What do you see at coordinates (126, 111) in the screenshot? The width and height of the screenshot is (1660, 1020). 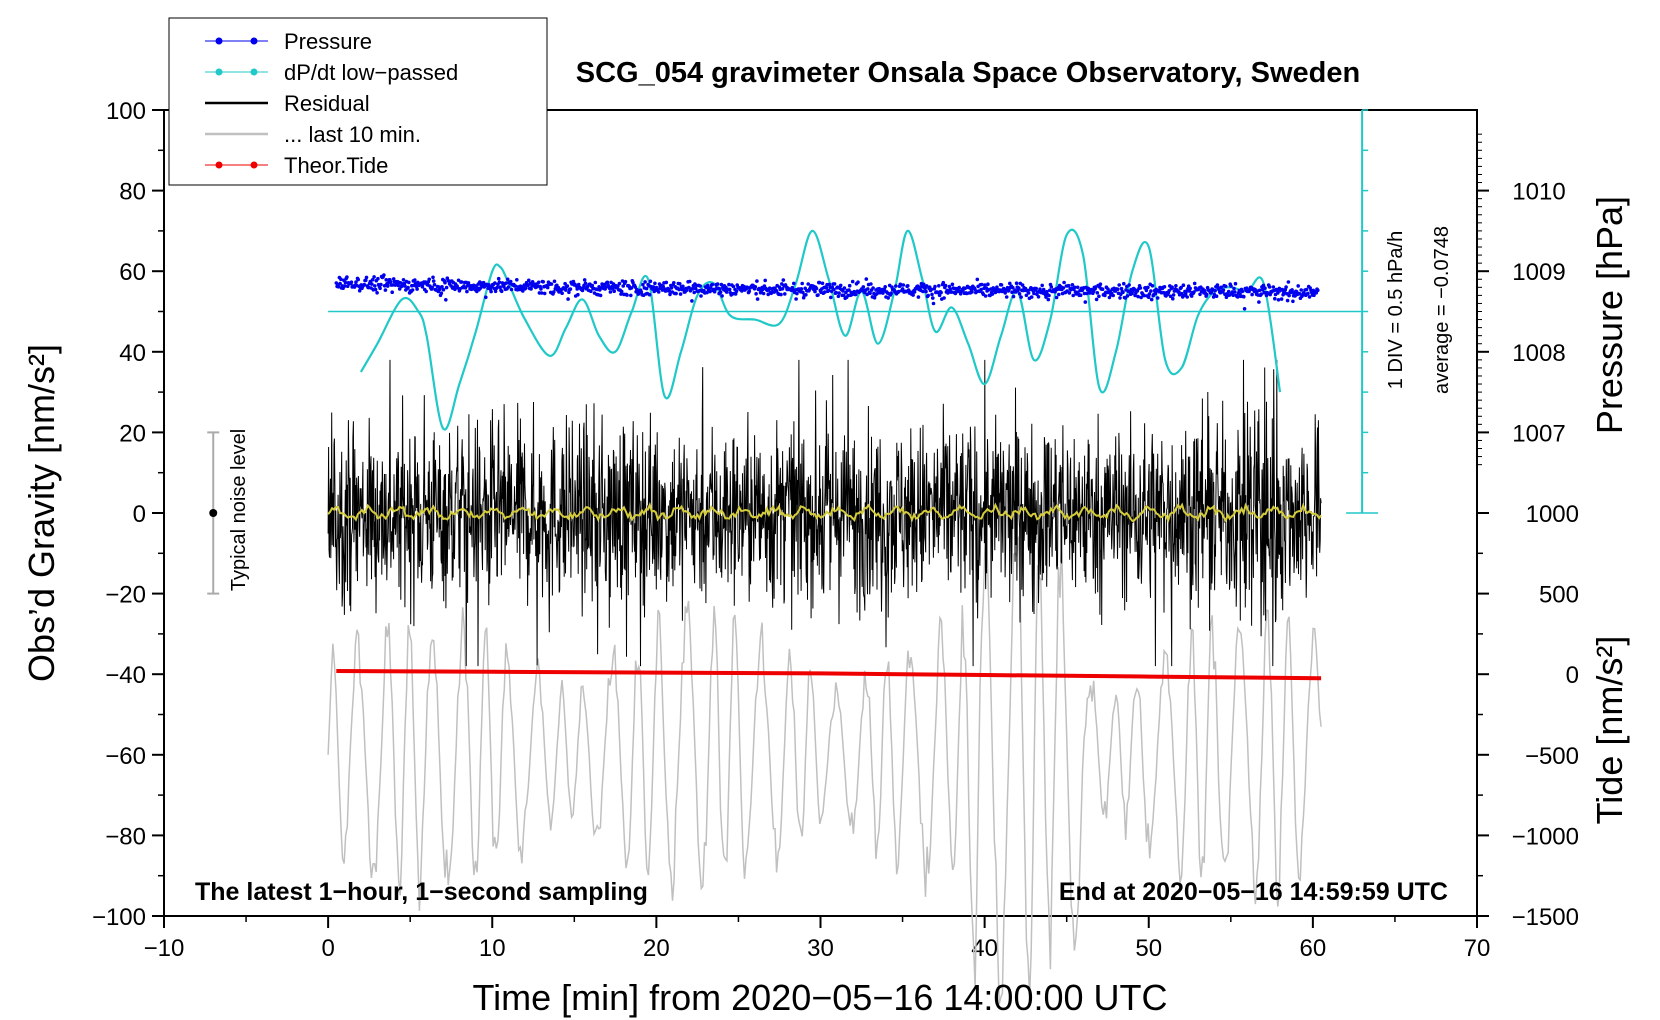 I see `y-tick-label: 100` at bounding box center [126, 111].